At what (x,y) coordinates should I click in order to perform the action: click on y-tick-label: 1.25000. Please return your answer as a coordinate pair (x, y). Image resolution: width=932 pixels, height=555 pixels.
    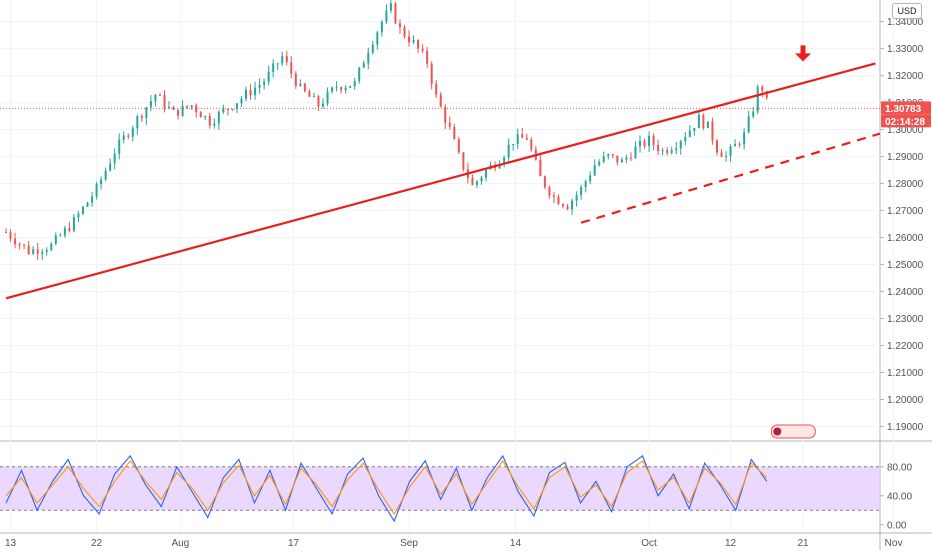
    Looking at the image, I should click on (905, 265).